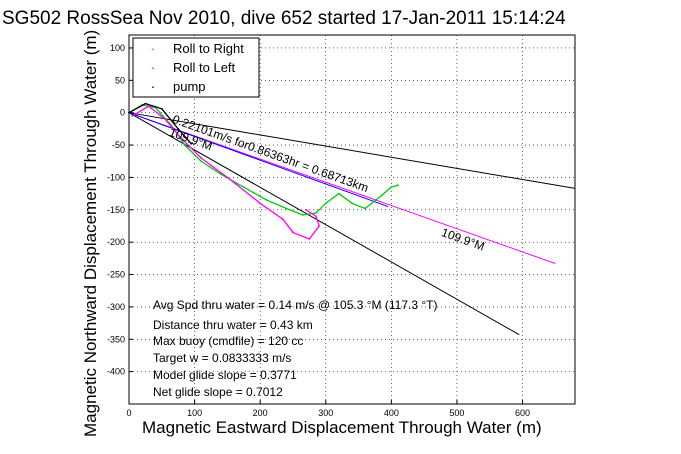 This screenshot has height=454, width=681. Describe the element at coordinates (233, 325) in the screenshot. I see `stat-distance: Distance thru water = 0.43 km` at that location.